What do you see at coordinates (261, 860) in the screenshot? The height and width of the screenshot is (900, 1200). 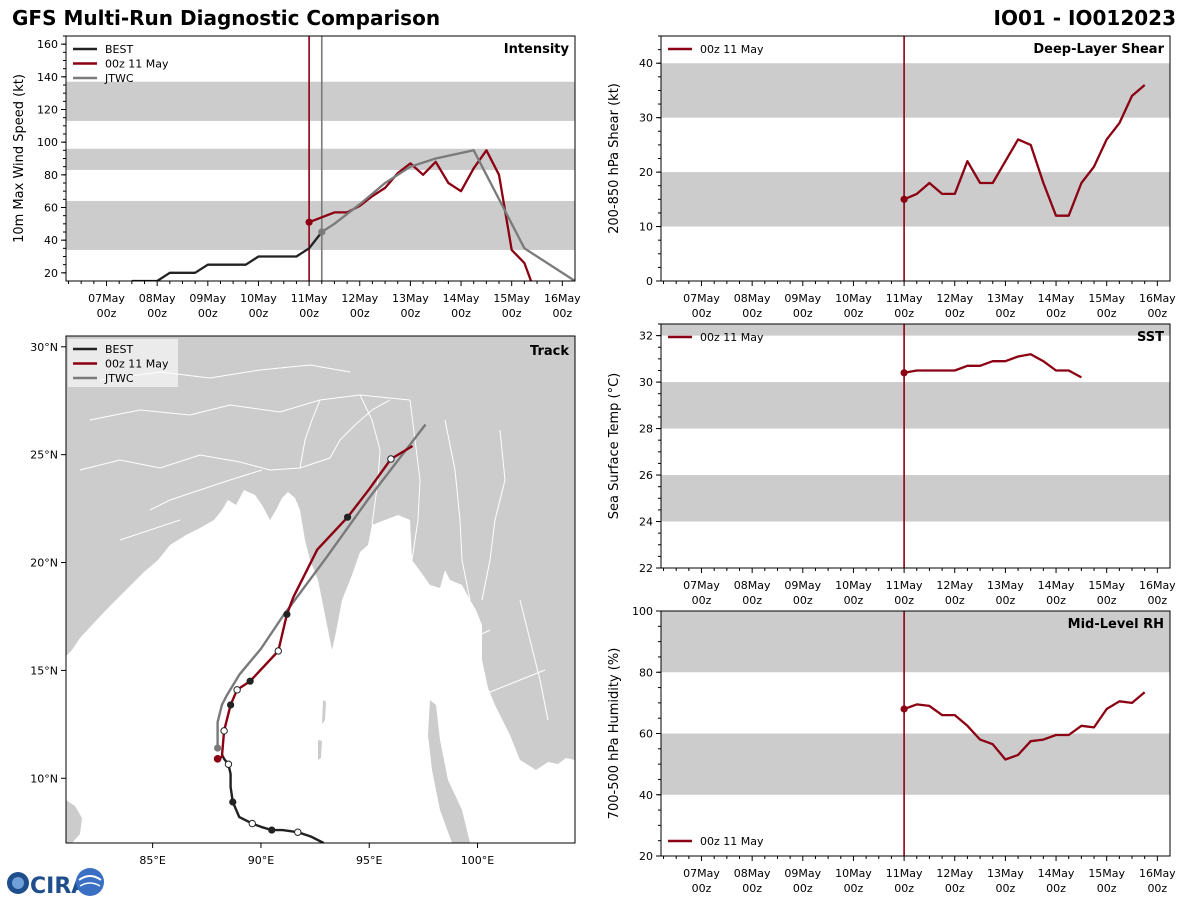 I see `x-tick-label: 90°E` at bounding box center [261, 860].